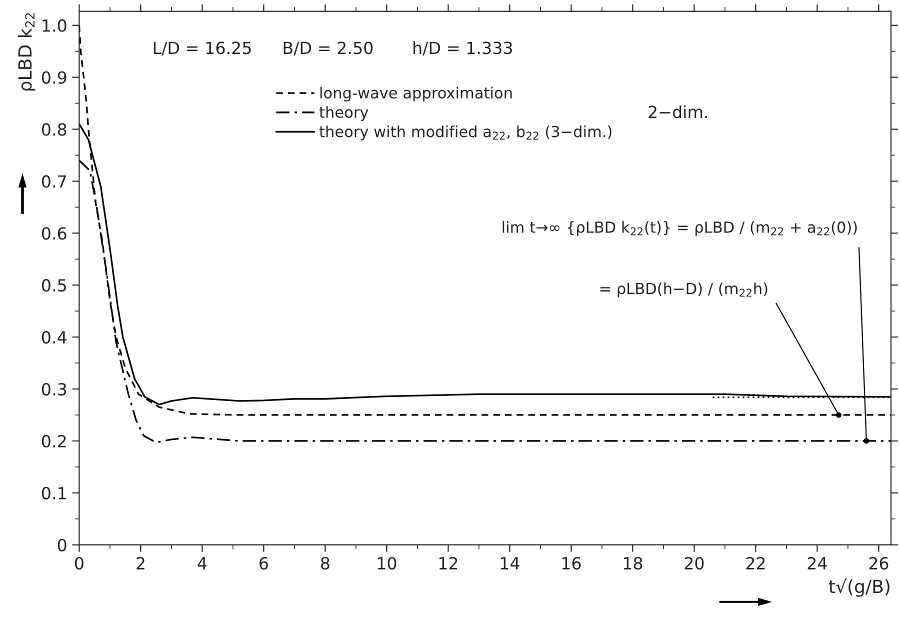 Image resolution: width=900 pixels, height=627 pixels. Describe the element at coordinates (343, 113) in the screenshot. I see `legend-label: theory` at that location.